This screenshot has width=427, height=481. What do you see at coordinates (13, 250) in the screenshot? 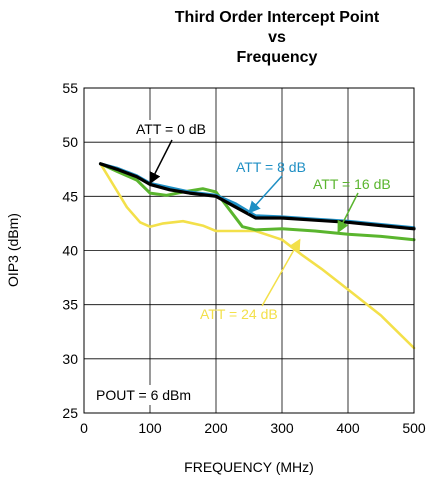
I see `y-axis-label: OIP3 (dBm)` at bounding box center [13, 250].